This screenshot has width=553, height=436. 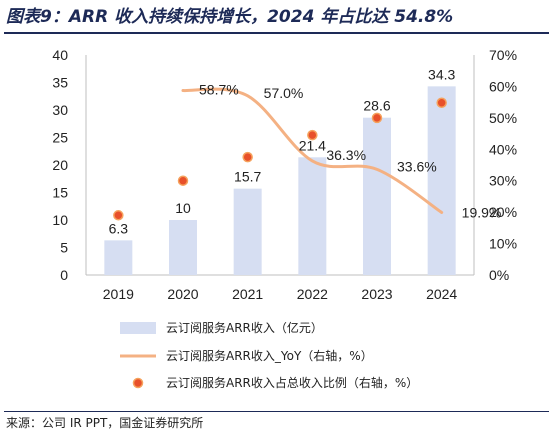 I want to click on y-tick-label: 15, so click(x=60, y=193).